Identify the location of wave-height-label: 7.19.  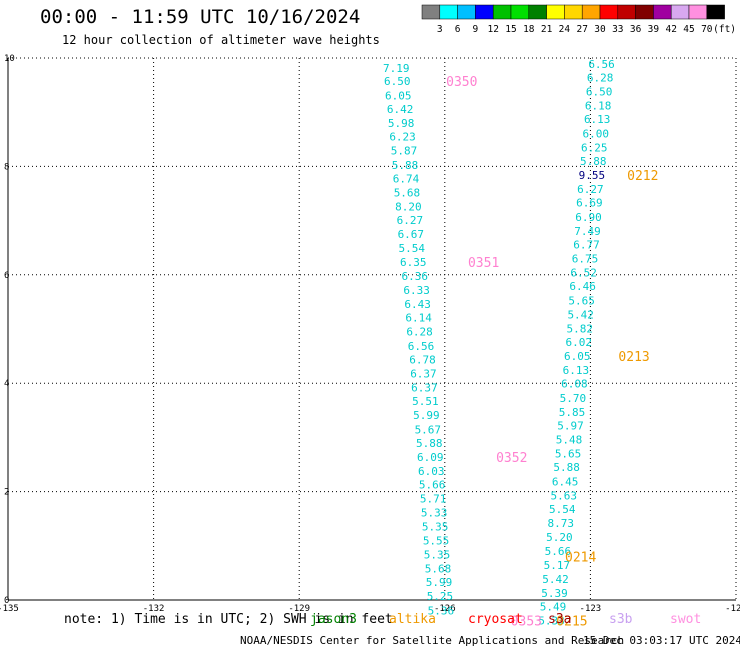
(396, 68).